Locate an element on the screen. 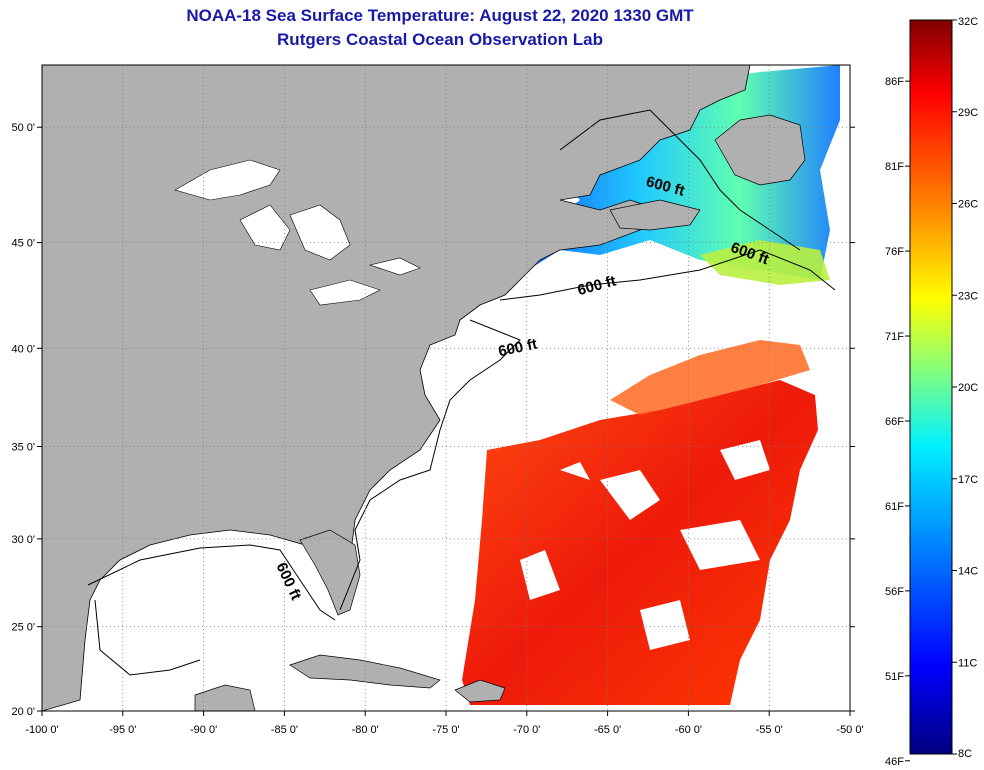 Image resolution: width=984 pixels, height=770 pixels. colorbar-celsius-label: 32C is located at coordinates (968, 22).